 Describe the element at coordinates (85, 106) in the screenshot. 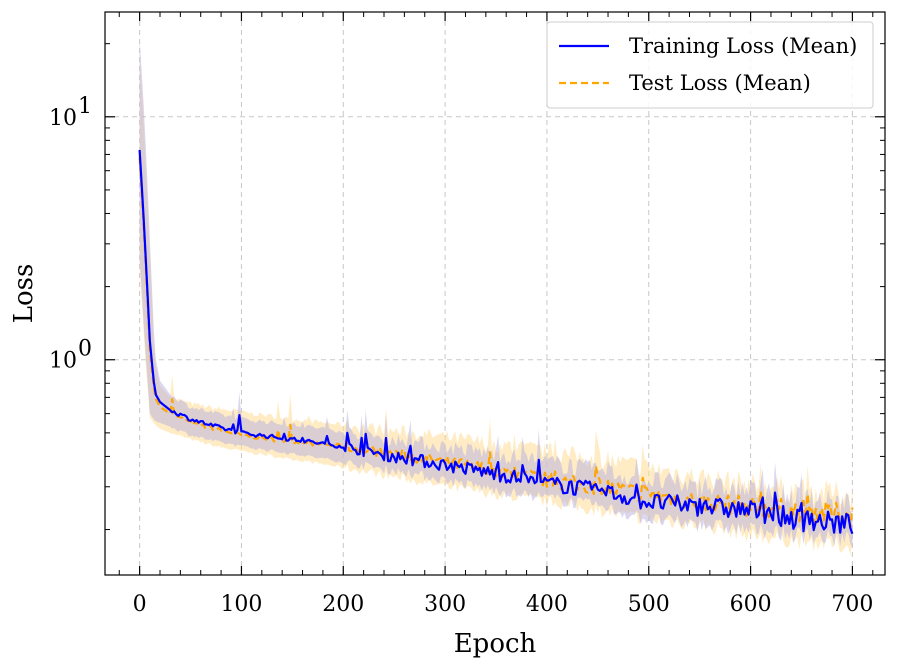

I see `y-tick-exponent: 1` at that location.